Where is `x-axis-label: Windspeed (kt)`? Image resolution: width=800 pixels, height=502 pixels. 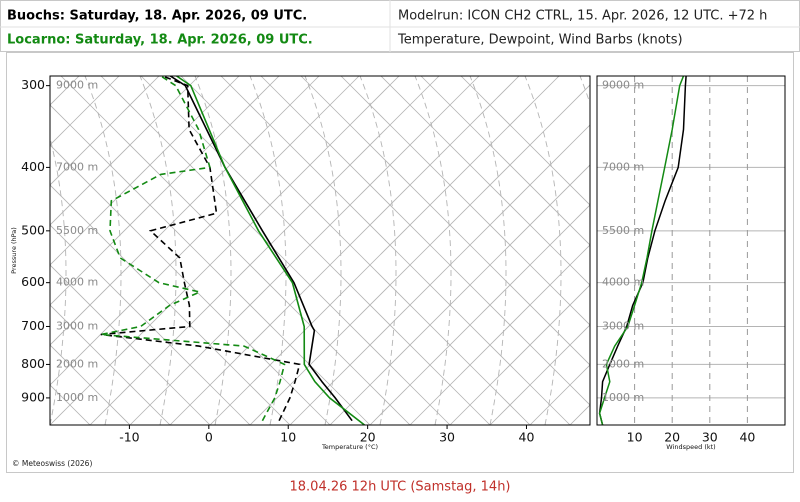 x-axis-label: Windspeed (kt) is located at coordinates (690, 447).